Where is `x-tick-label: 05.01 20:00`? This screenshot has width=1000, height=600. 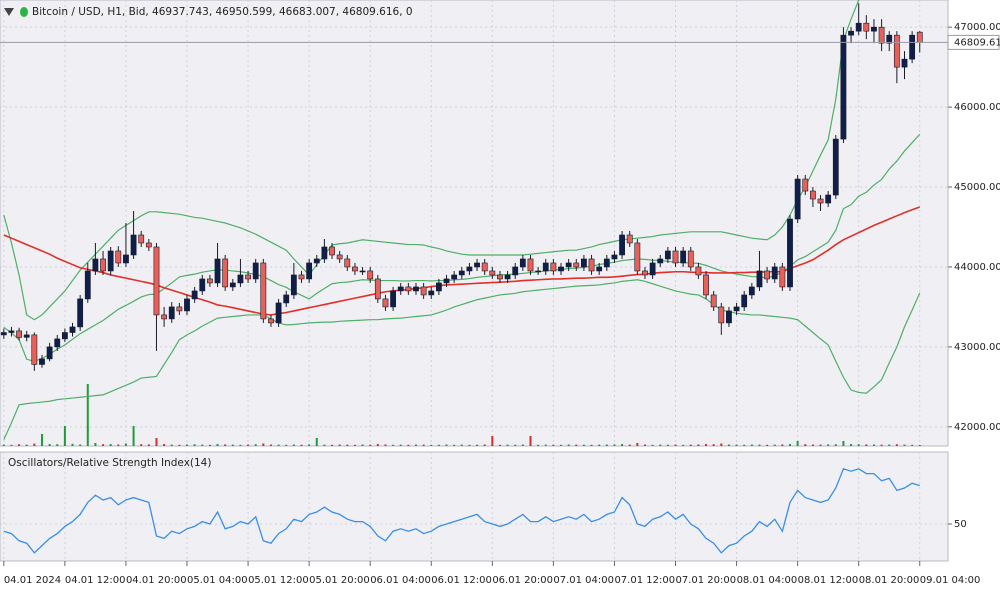 x-tick-label: 05.01 20:00 is located at coordinates (339, 580).